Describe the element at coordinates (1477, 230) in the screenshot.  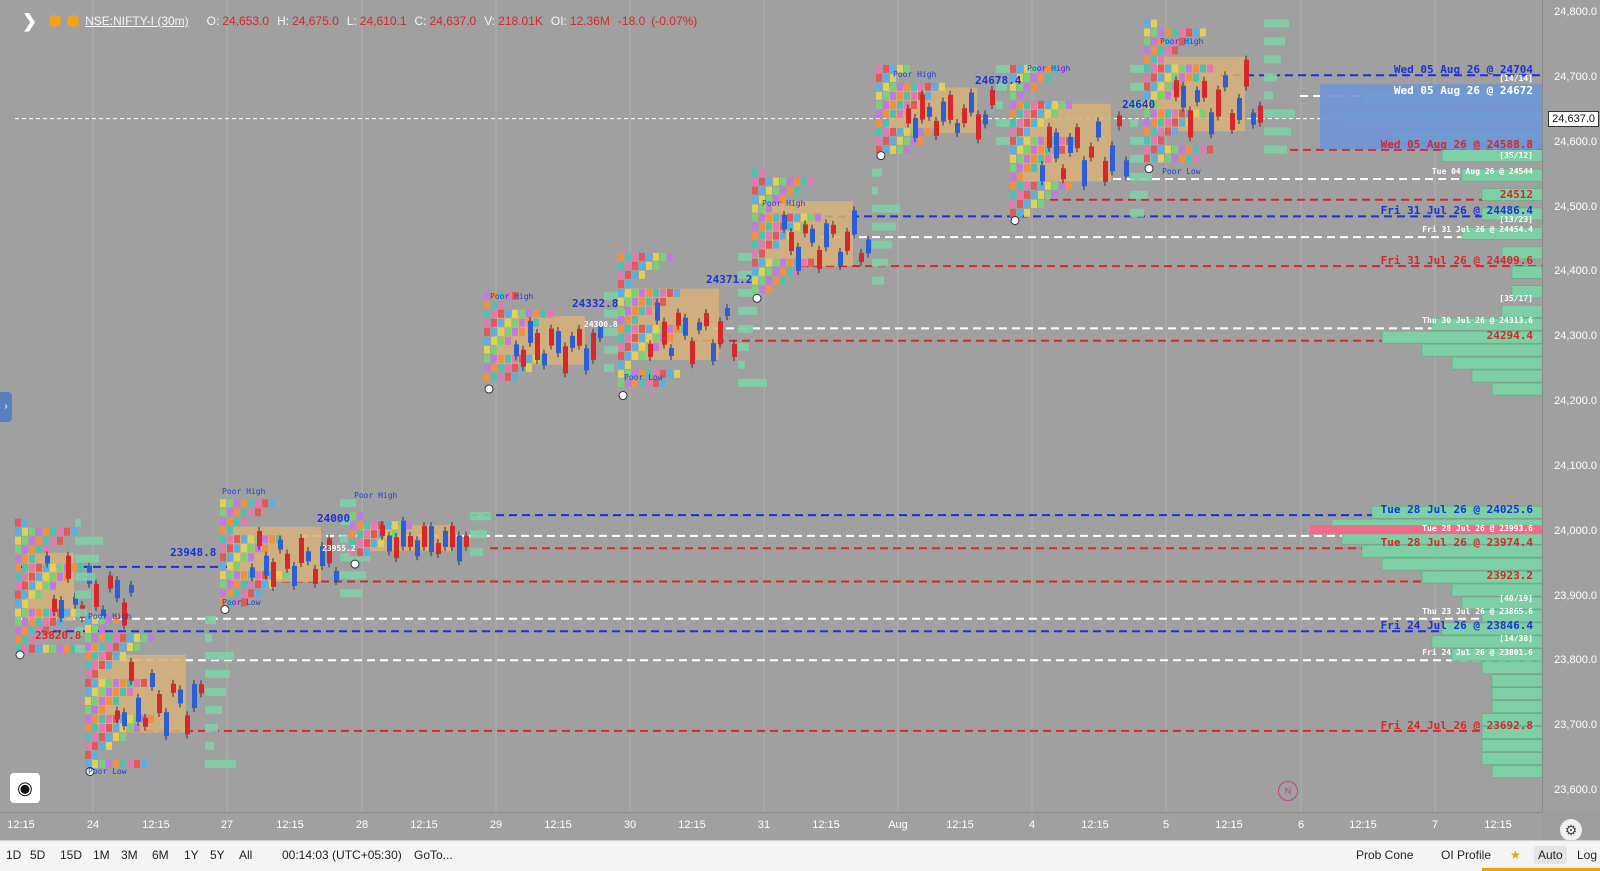
I see `level-label: Fri 31 Jul 26 @ 24454.4` at that location.